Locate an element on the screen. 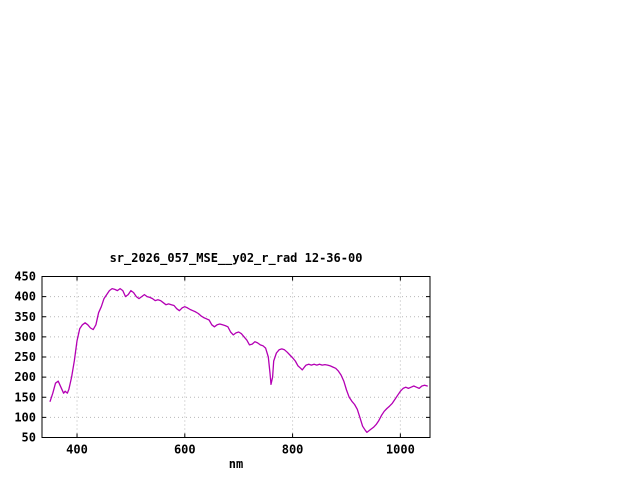 The image size is (640, 480). y-tick-label: 250 is located at coordinates (25, 357).